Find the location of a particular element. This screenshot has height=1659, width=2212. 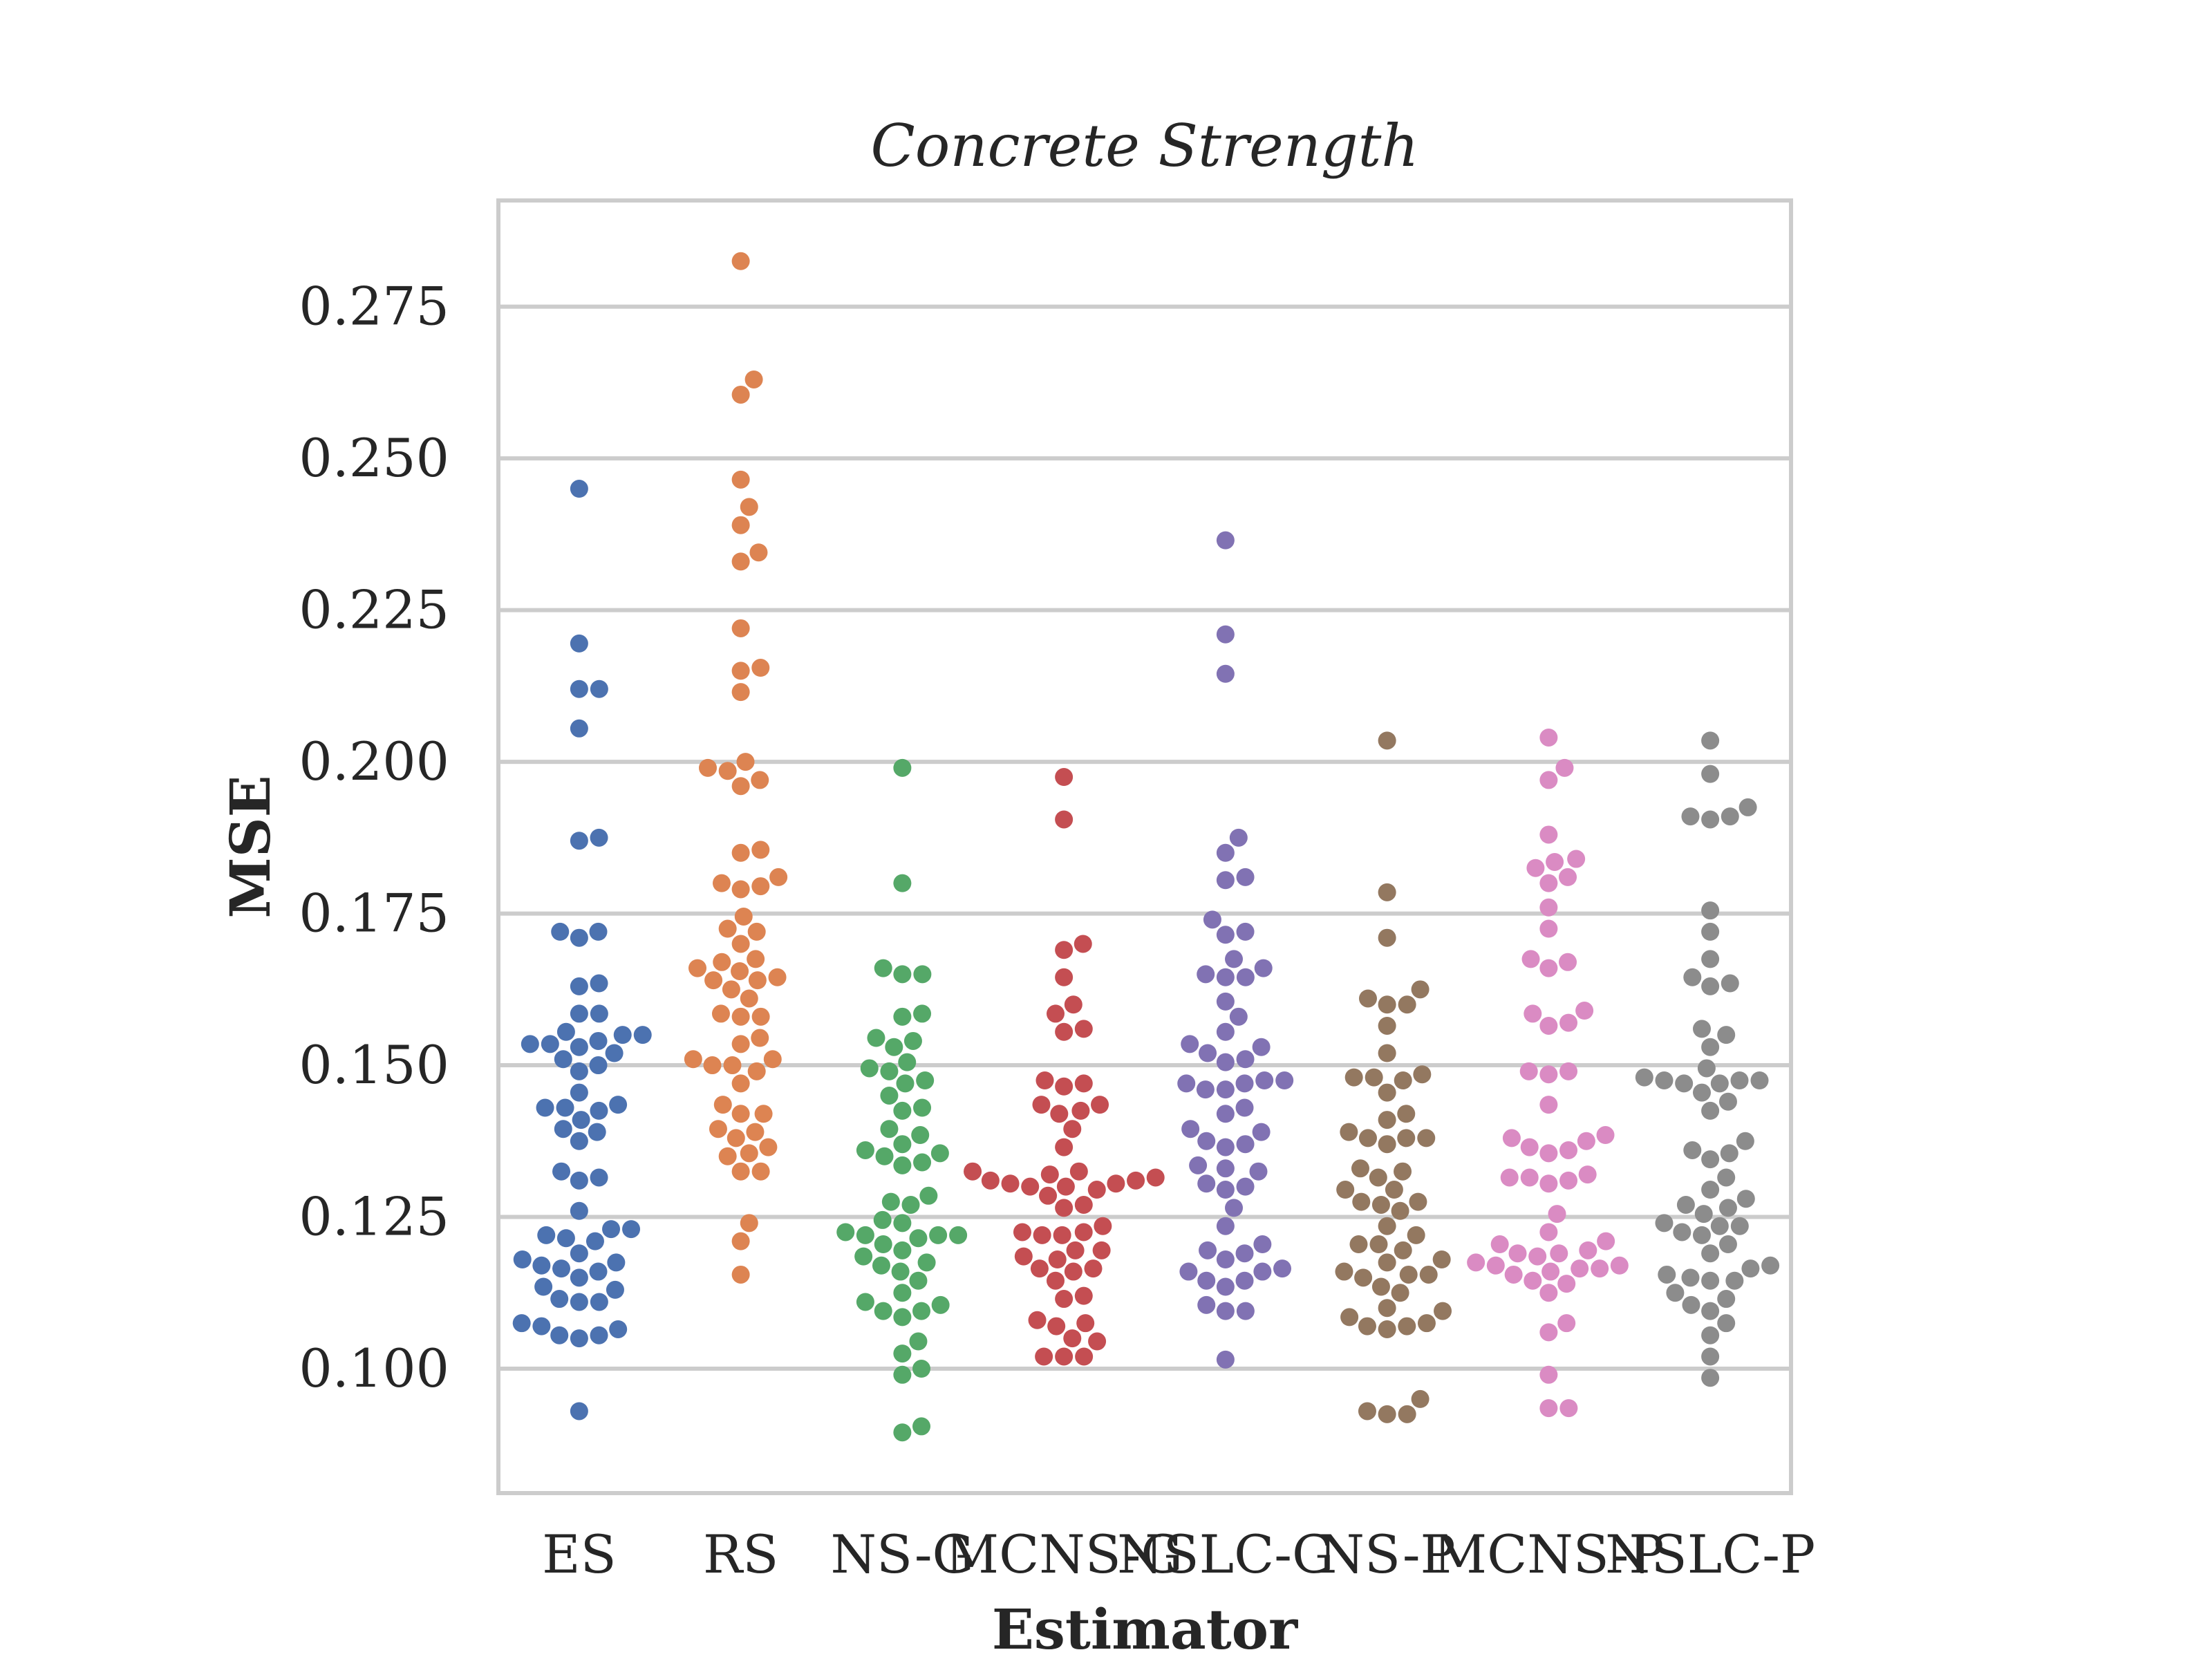

x-tick-label: MCNS-G is located at coordinates (1064, 1554).